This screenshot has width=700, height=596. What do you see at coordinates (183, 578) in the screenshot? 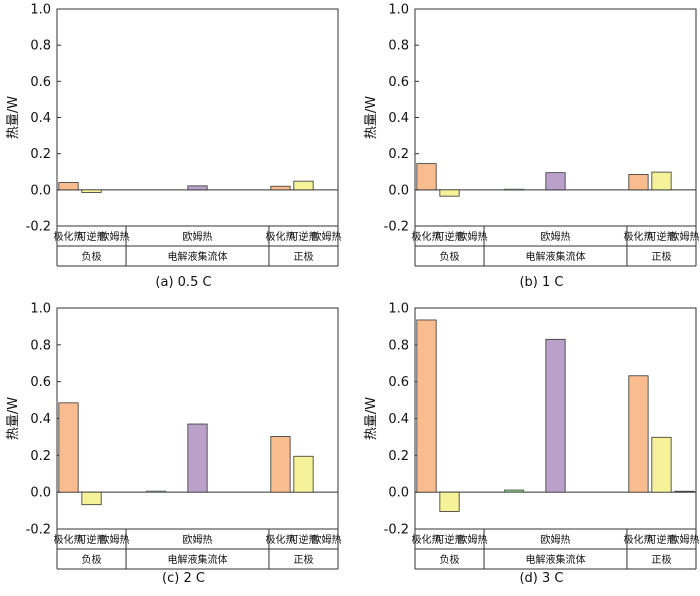
I see `panel-caption: (c) 2 C` at bounding box center [183, 578].